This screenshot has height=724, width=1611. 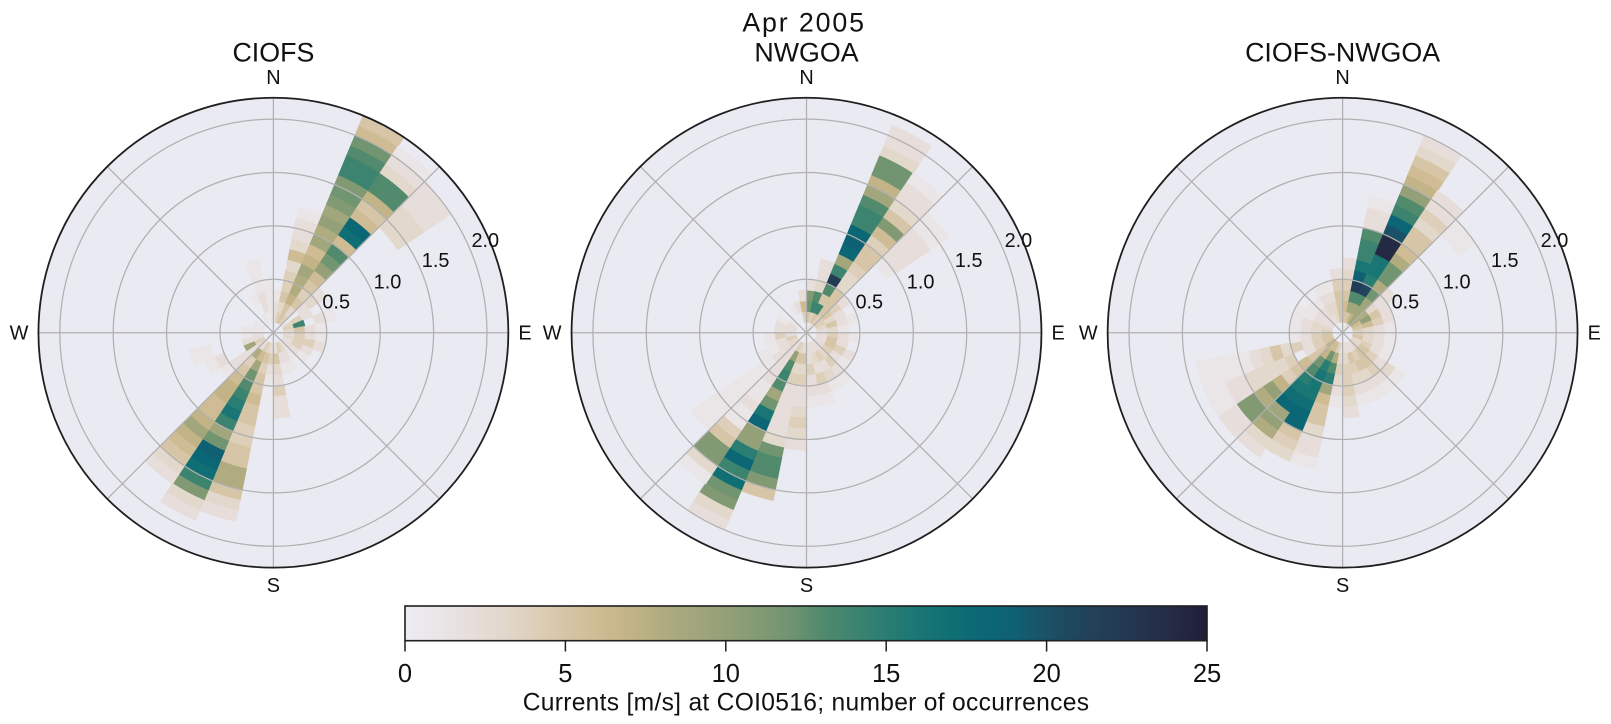 I want to click on svg-text: CIOFS, so click(x=273, y=53).